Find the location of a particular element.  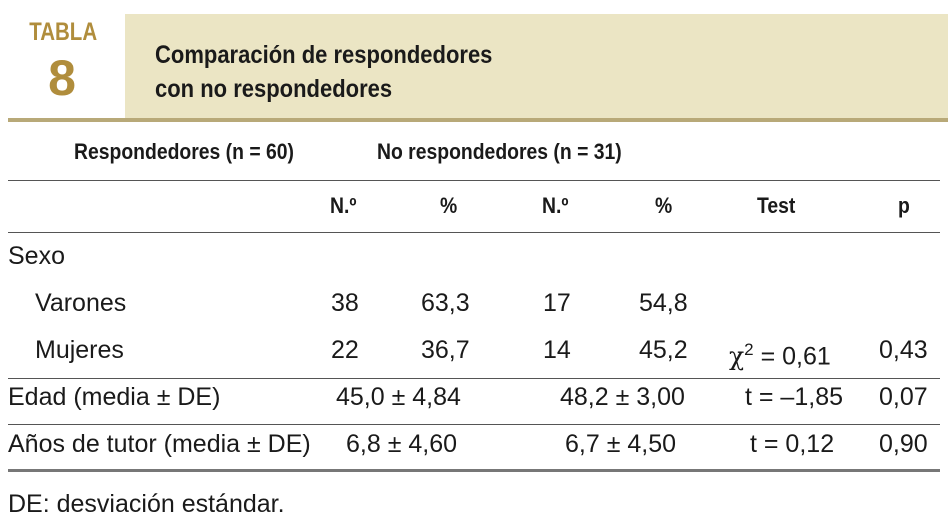

row-sexo-label: Sexo is located at coordinates (36, 256).